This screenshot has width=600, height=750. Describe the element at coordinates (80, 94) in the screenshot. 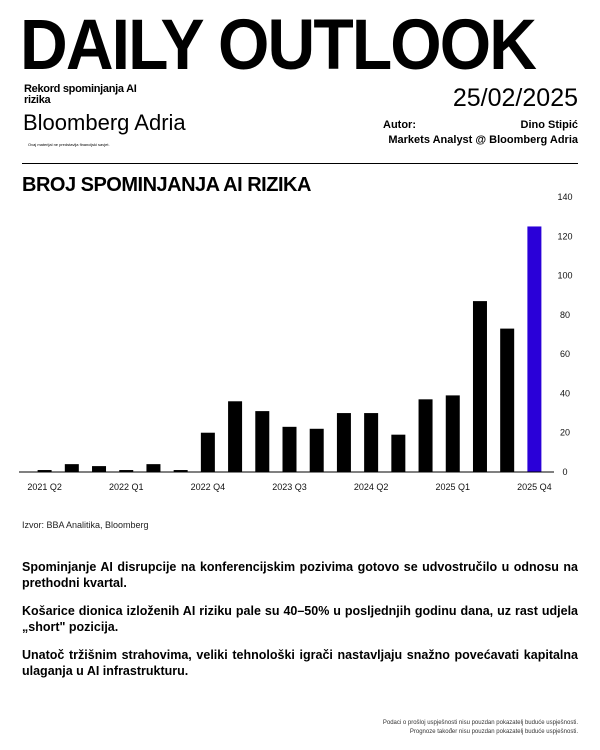

I see `subtitle: Rekord spominjanja AI rizika` at that location.